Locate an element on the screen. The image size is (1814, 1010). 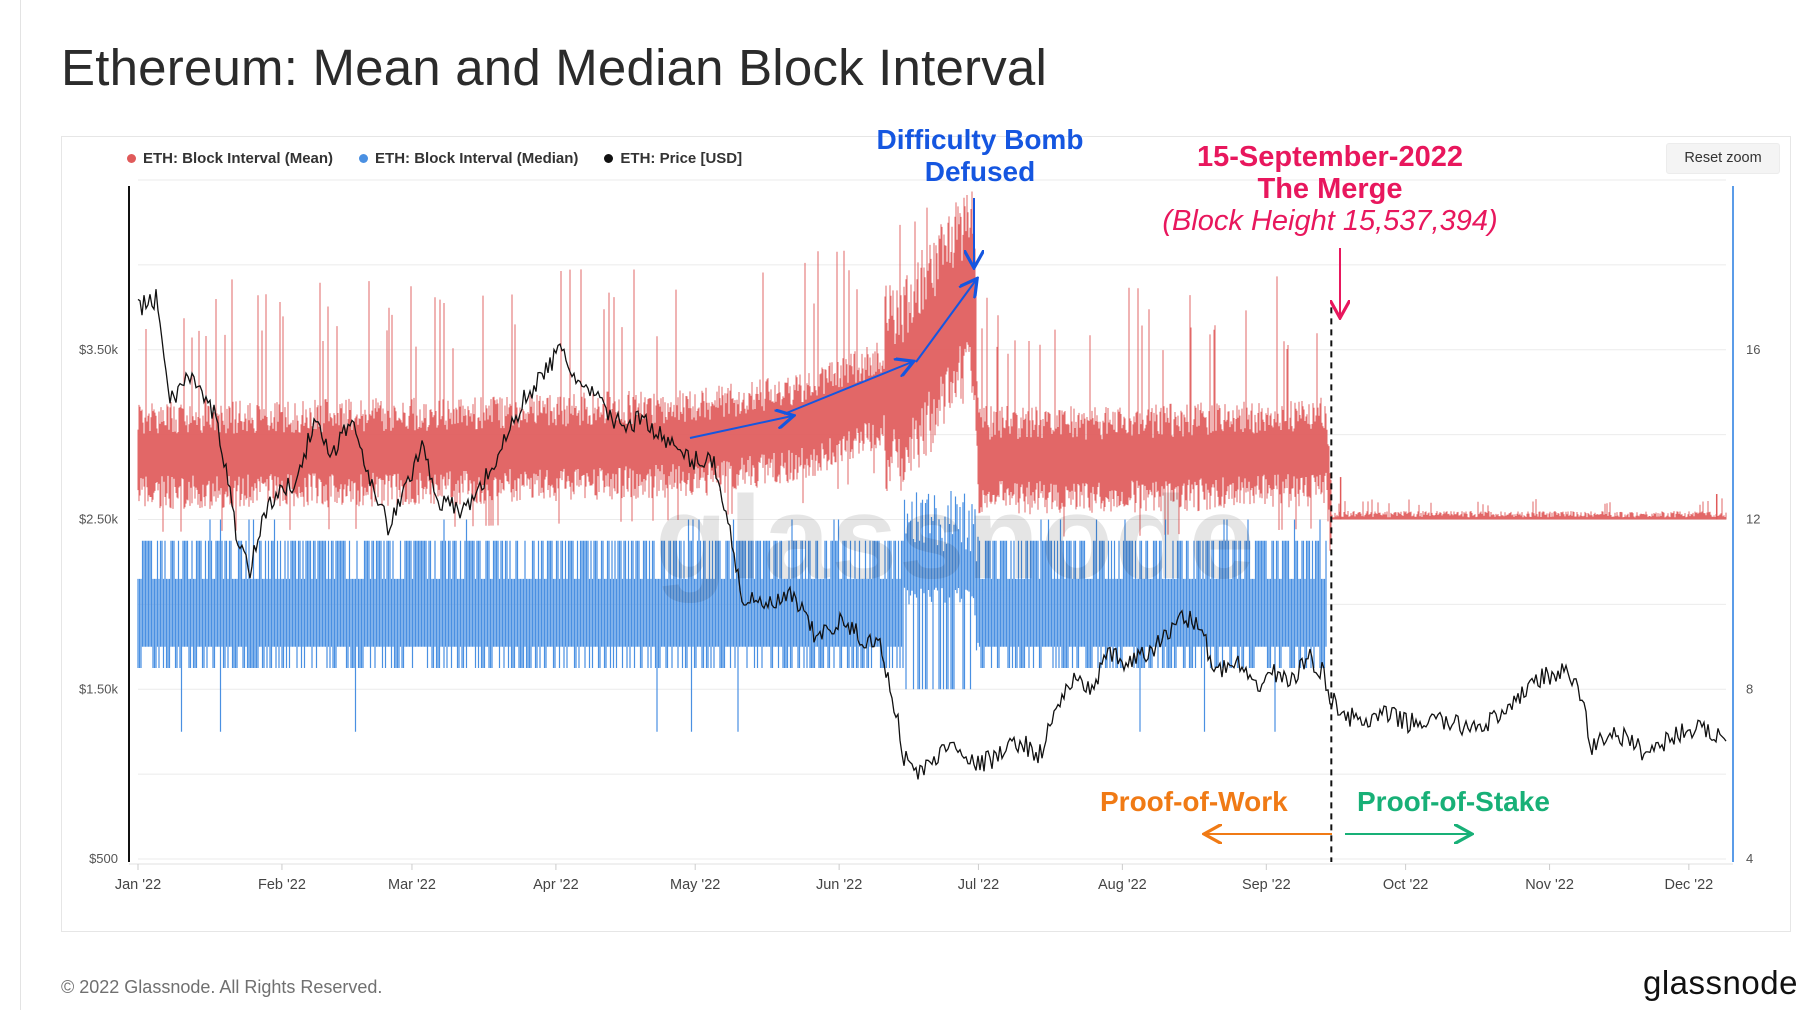
copyright: © 2022 Glassnode. All Rights Reserved. is located at coordinates (222, 987).